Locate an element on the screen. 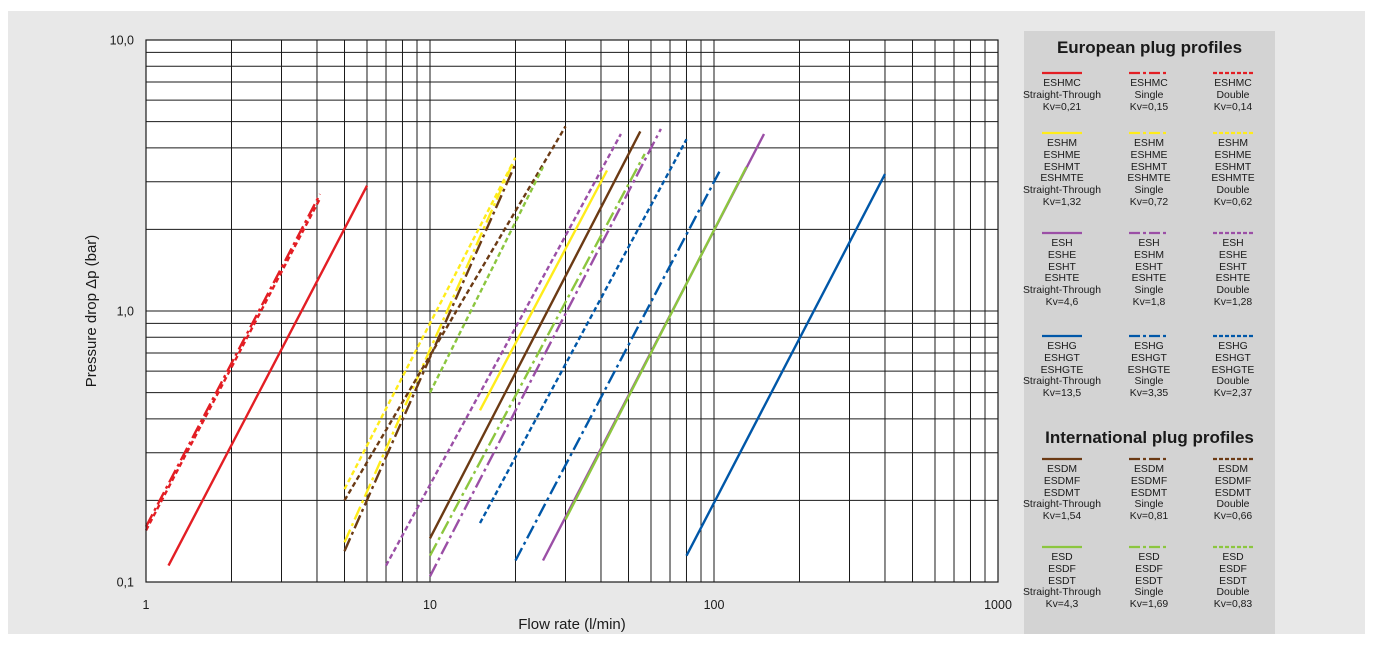 The image size is (1375, 646). legend-entry-label: ESDM ESDMF ESDMT Single Kv=0,81 is located at coordinates (1149, 493).